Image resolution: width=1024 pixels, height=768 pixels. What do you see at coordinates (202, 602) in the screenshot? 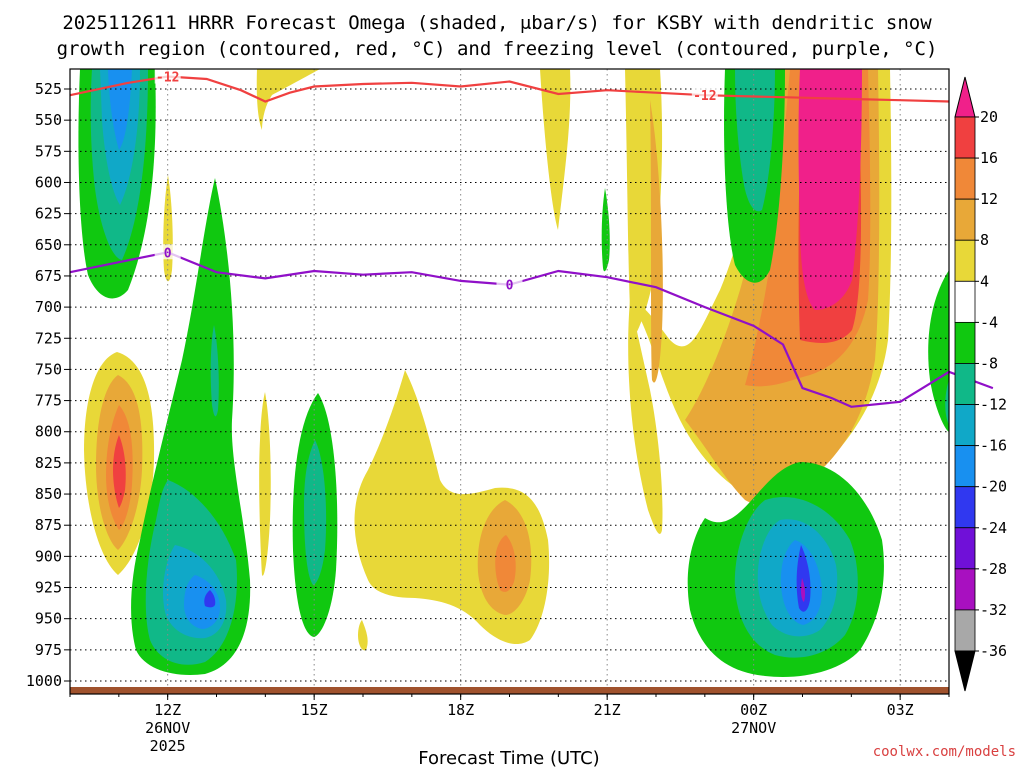
I see `omega-region-blue` at bounding box center [202, 602].